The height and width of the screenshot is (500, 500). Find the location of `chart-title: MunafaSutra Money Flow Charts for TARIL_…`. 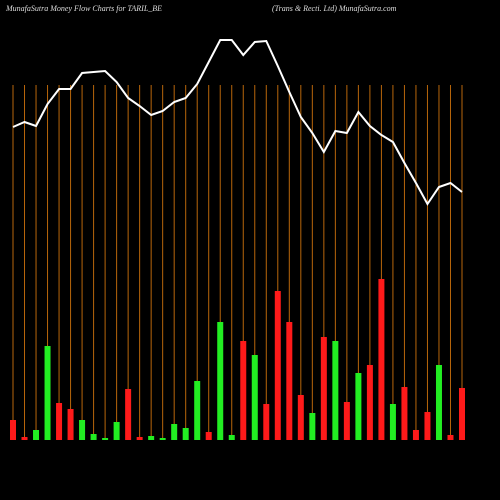

chart-title: MunafaSutra Money Flow Charts for TARIL_… is located at coordinates (83, 8).